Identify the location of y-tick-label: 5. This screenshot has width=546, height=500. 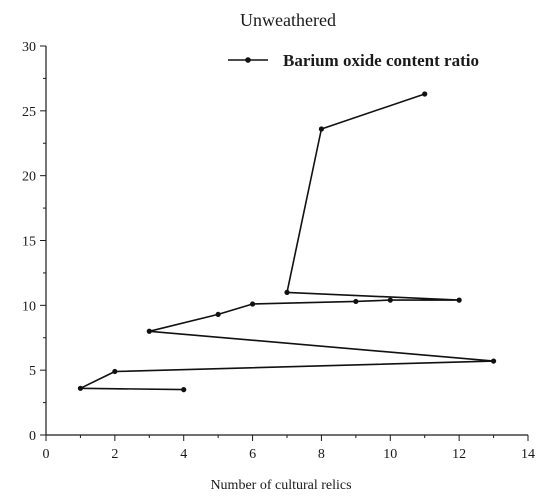
(32, 371).